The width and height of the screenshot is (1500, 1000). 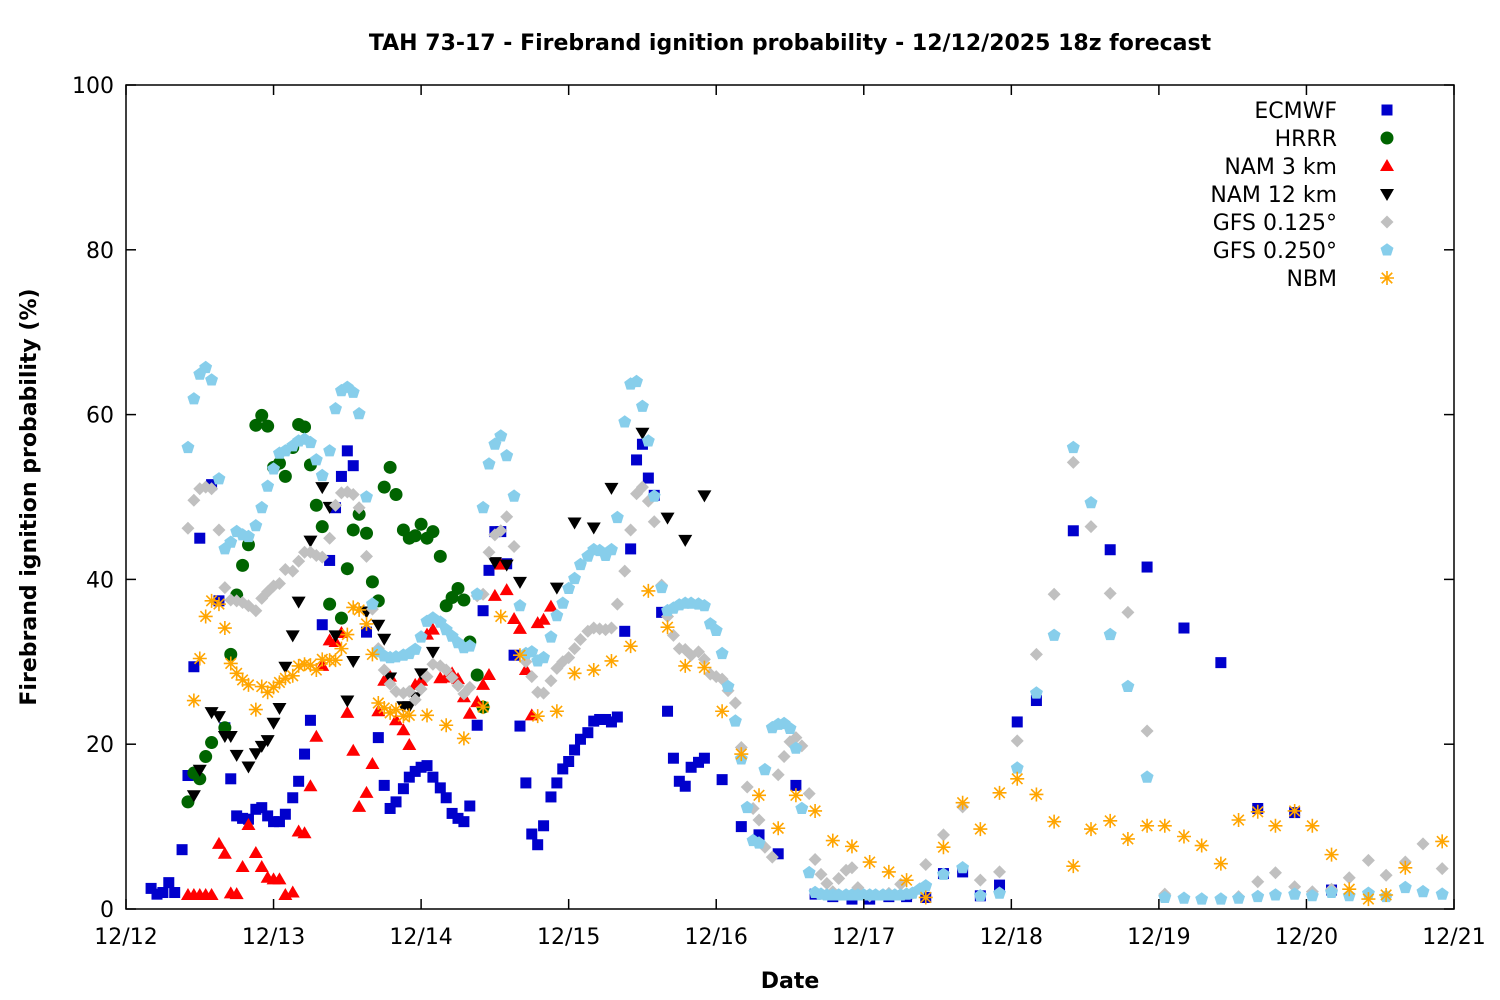 What do you see at coordinates (1311, 279) in the screenshot?
I see `legend-label: NBM` at bounding box center [1311, 279].